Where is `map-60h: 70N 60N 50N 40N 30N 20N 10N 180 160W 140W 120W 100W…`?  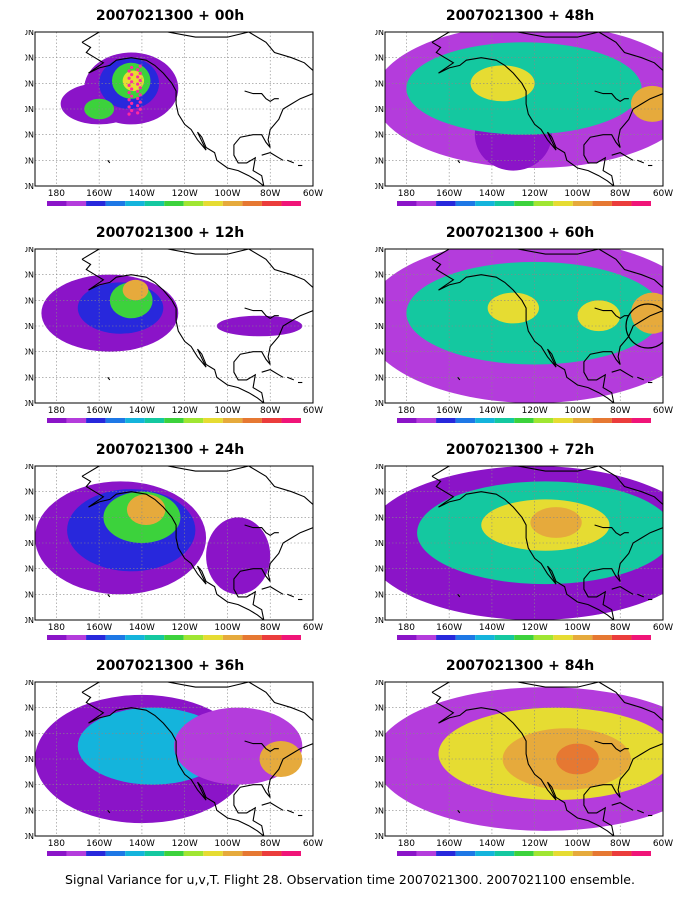
map-60h: 70N 60N 50N 40N 30N 20N 10N 180 160W 140W 120W 100W… is located at coordinates (524, 335).